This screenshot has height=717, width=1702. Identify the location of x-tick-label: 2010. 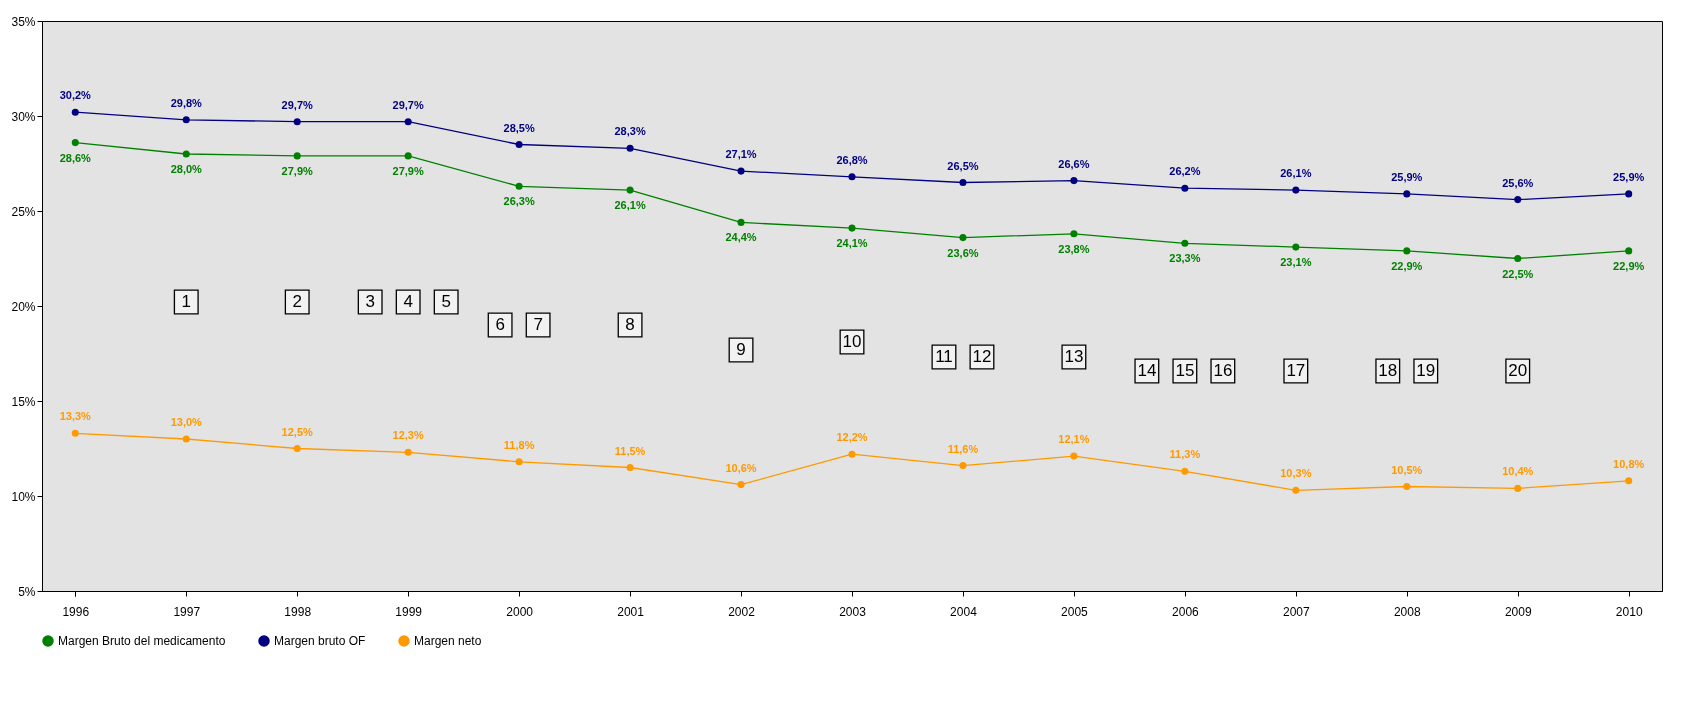
(1629, 611).